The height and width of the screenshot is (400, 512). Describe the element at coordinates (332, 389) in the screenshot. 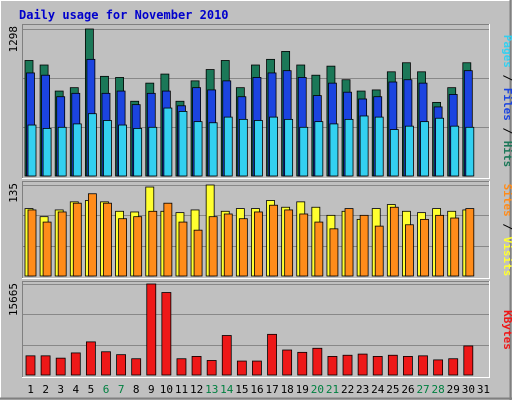

I see `x-tick-label: 21` at that location.